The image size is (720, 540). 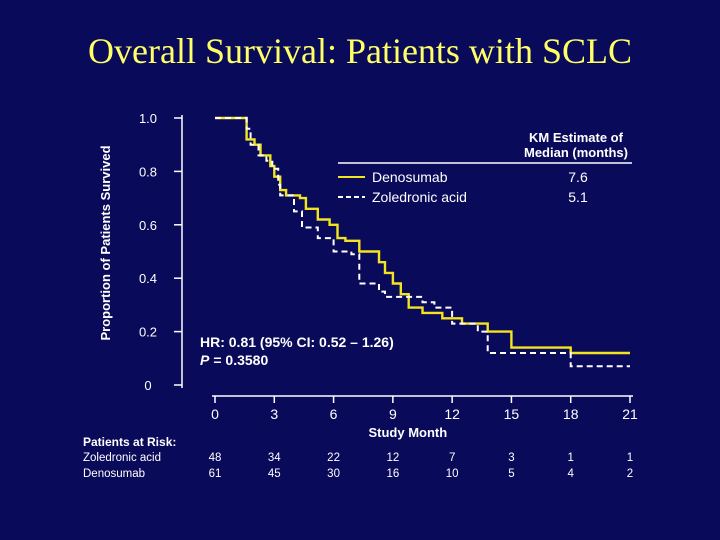 I want to click on x-tick-label: 15, so click(x=512, y=414).